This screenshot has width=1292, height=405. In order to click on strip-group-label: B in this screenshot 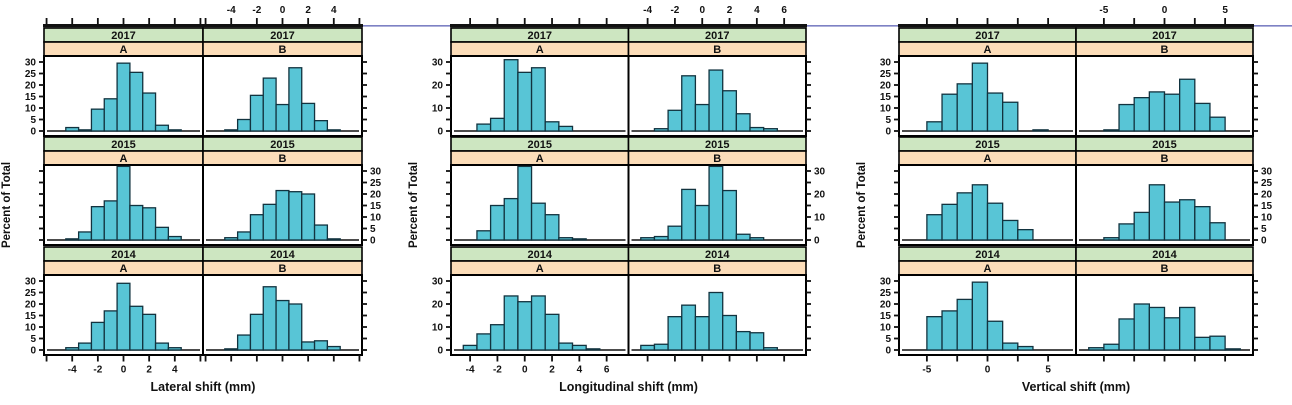, I will do `click(717, 269)`.